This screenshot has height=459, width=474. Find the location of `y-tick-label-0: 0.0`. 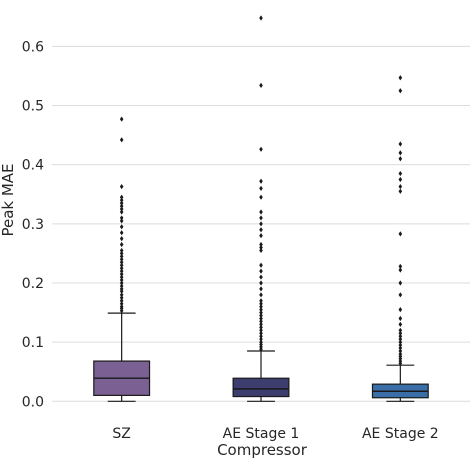

y-tick-label-0: 0.0 is located at coordinates (33, 402).